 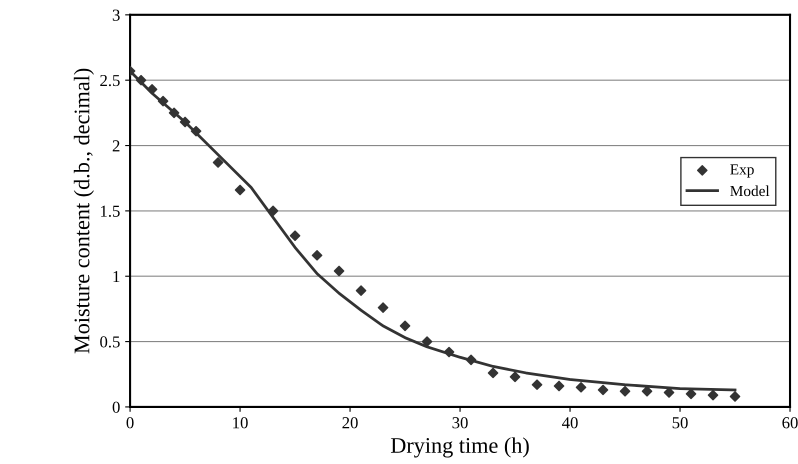 I want to click on y-tick-label: 0, so click(x=116, y=407).